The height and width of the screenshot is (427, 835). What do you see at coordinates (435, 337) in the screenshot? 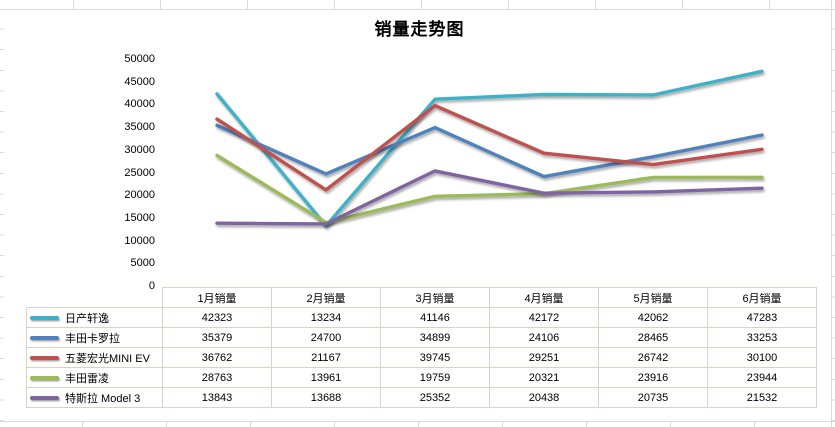
I see `value-cell: 34899` at bounding box center [435, 337].